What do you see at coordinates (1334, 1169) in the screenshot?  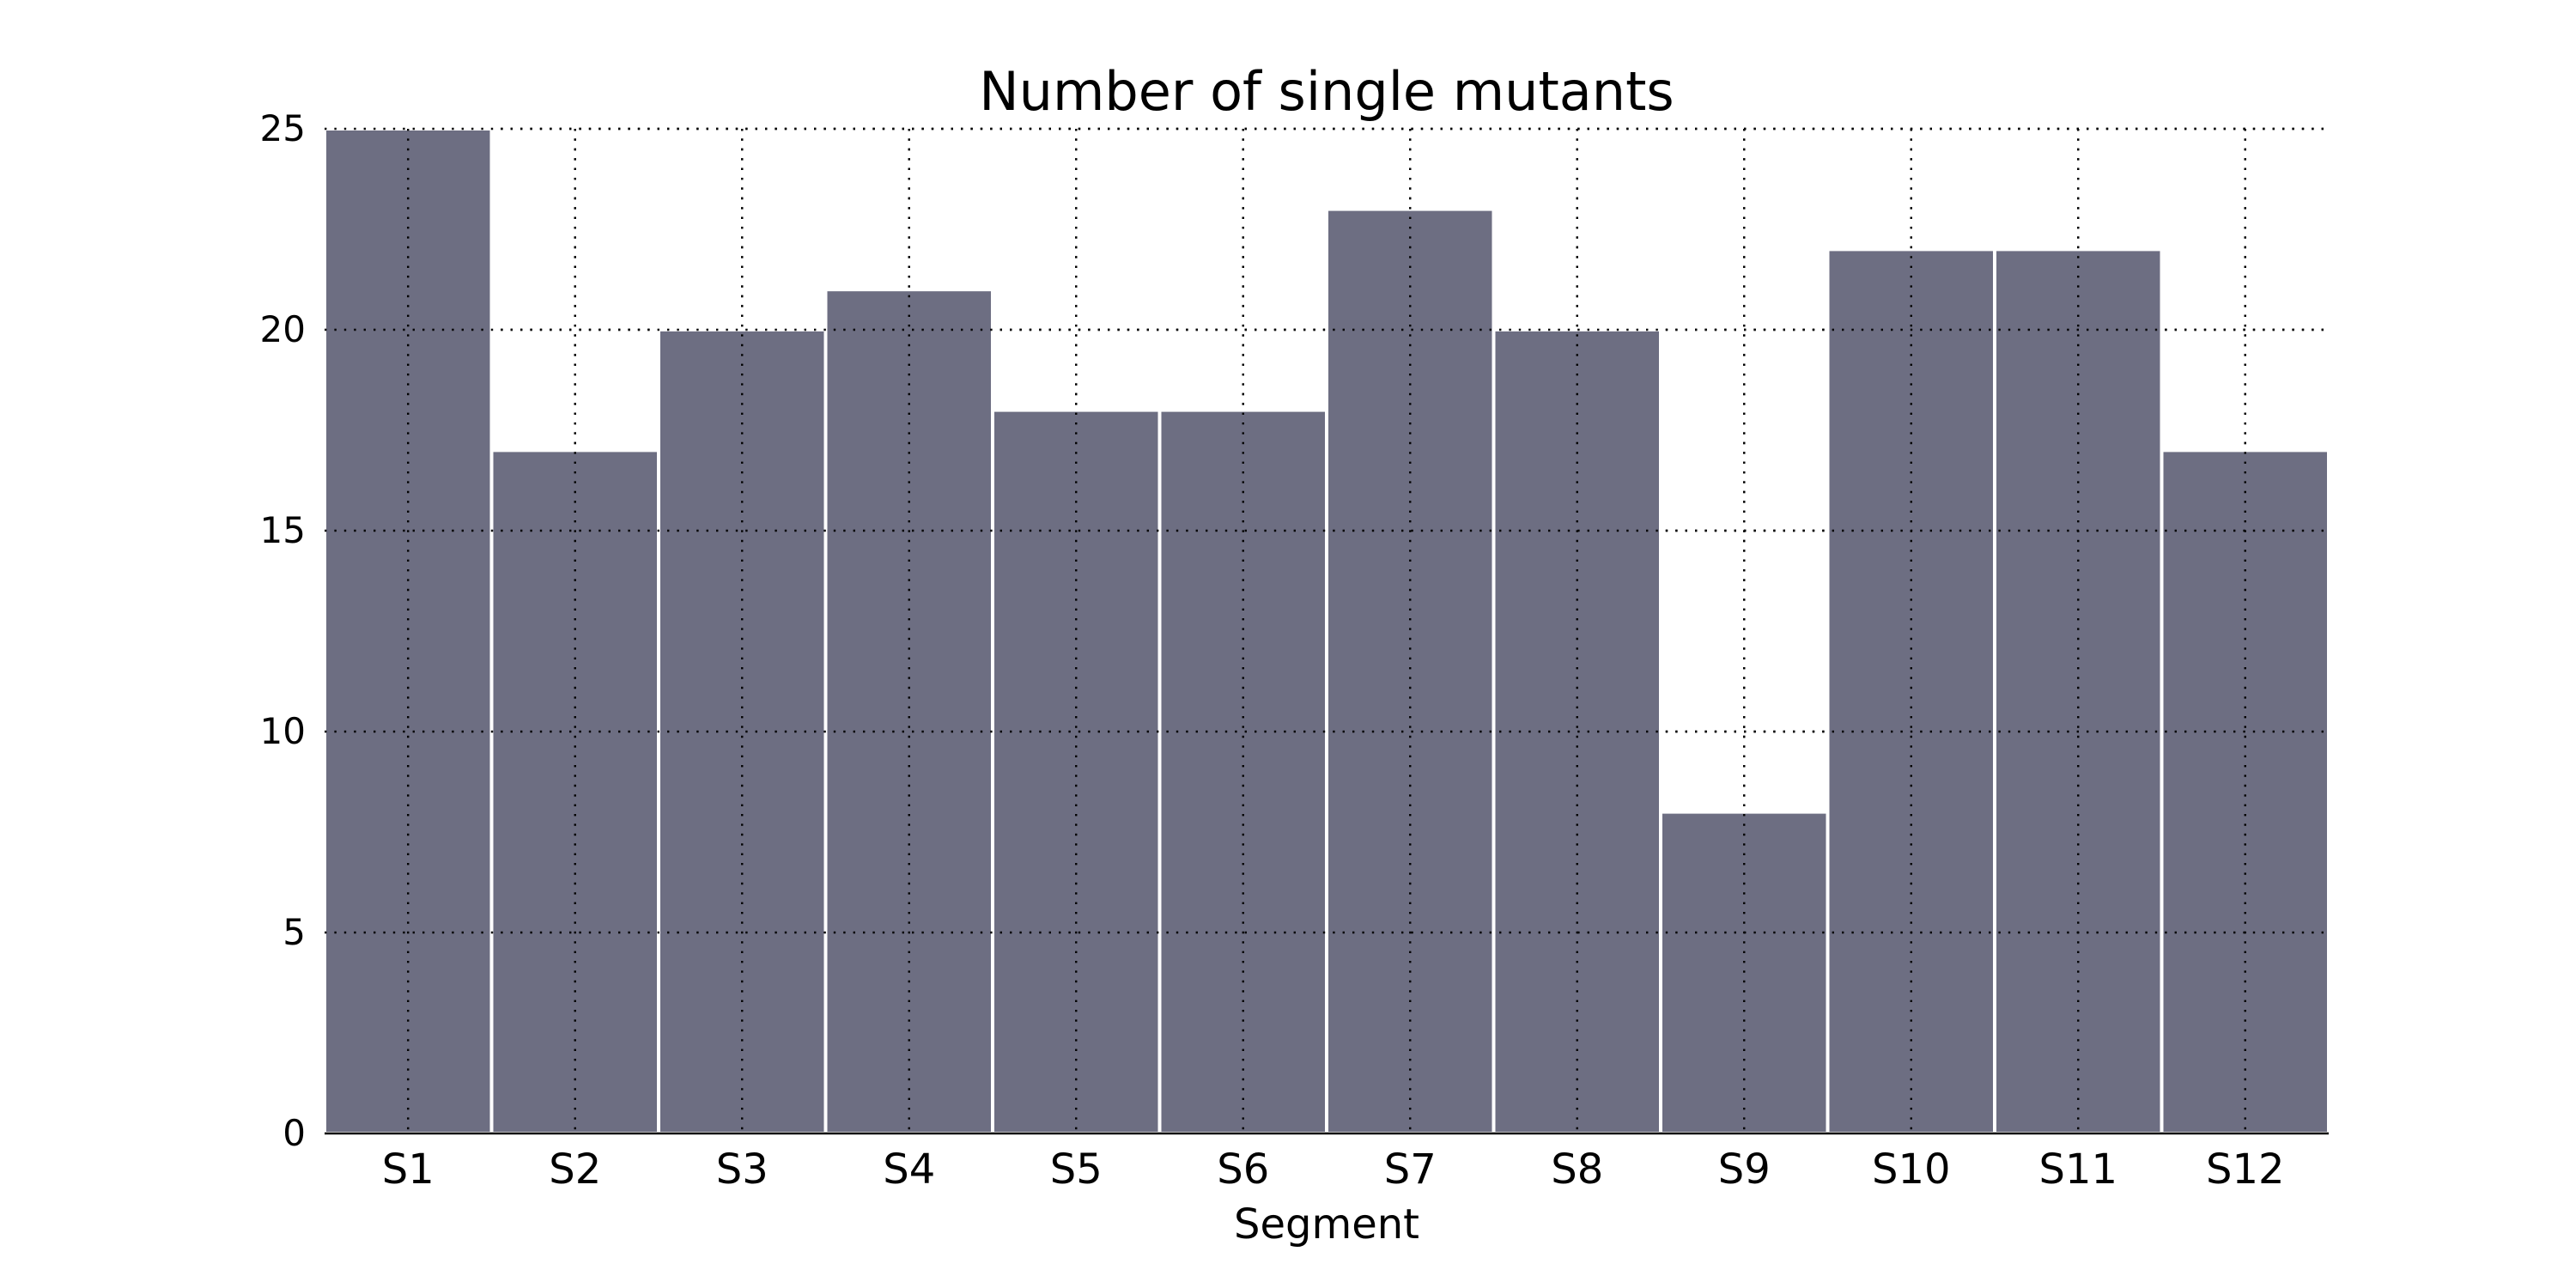 I see `x-tick-labels: S1 S2 S3 S4 S5 S6 S7 S8 S9 S10 S11 S12` at bounding box center [1334, 1169].